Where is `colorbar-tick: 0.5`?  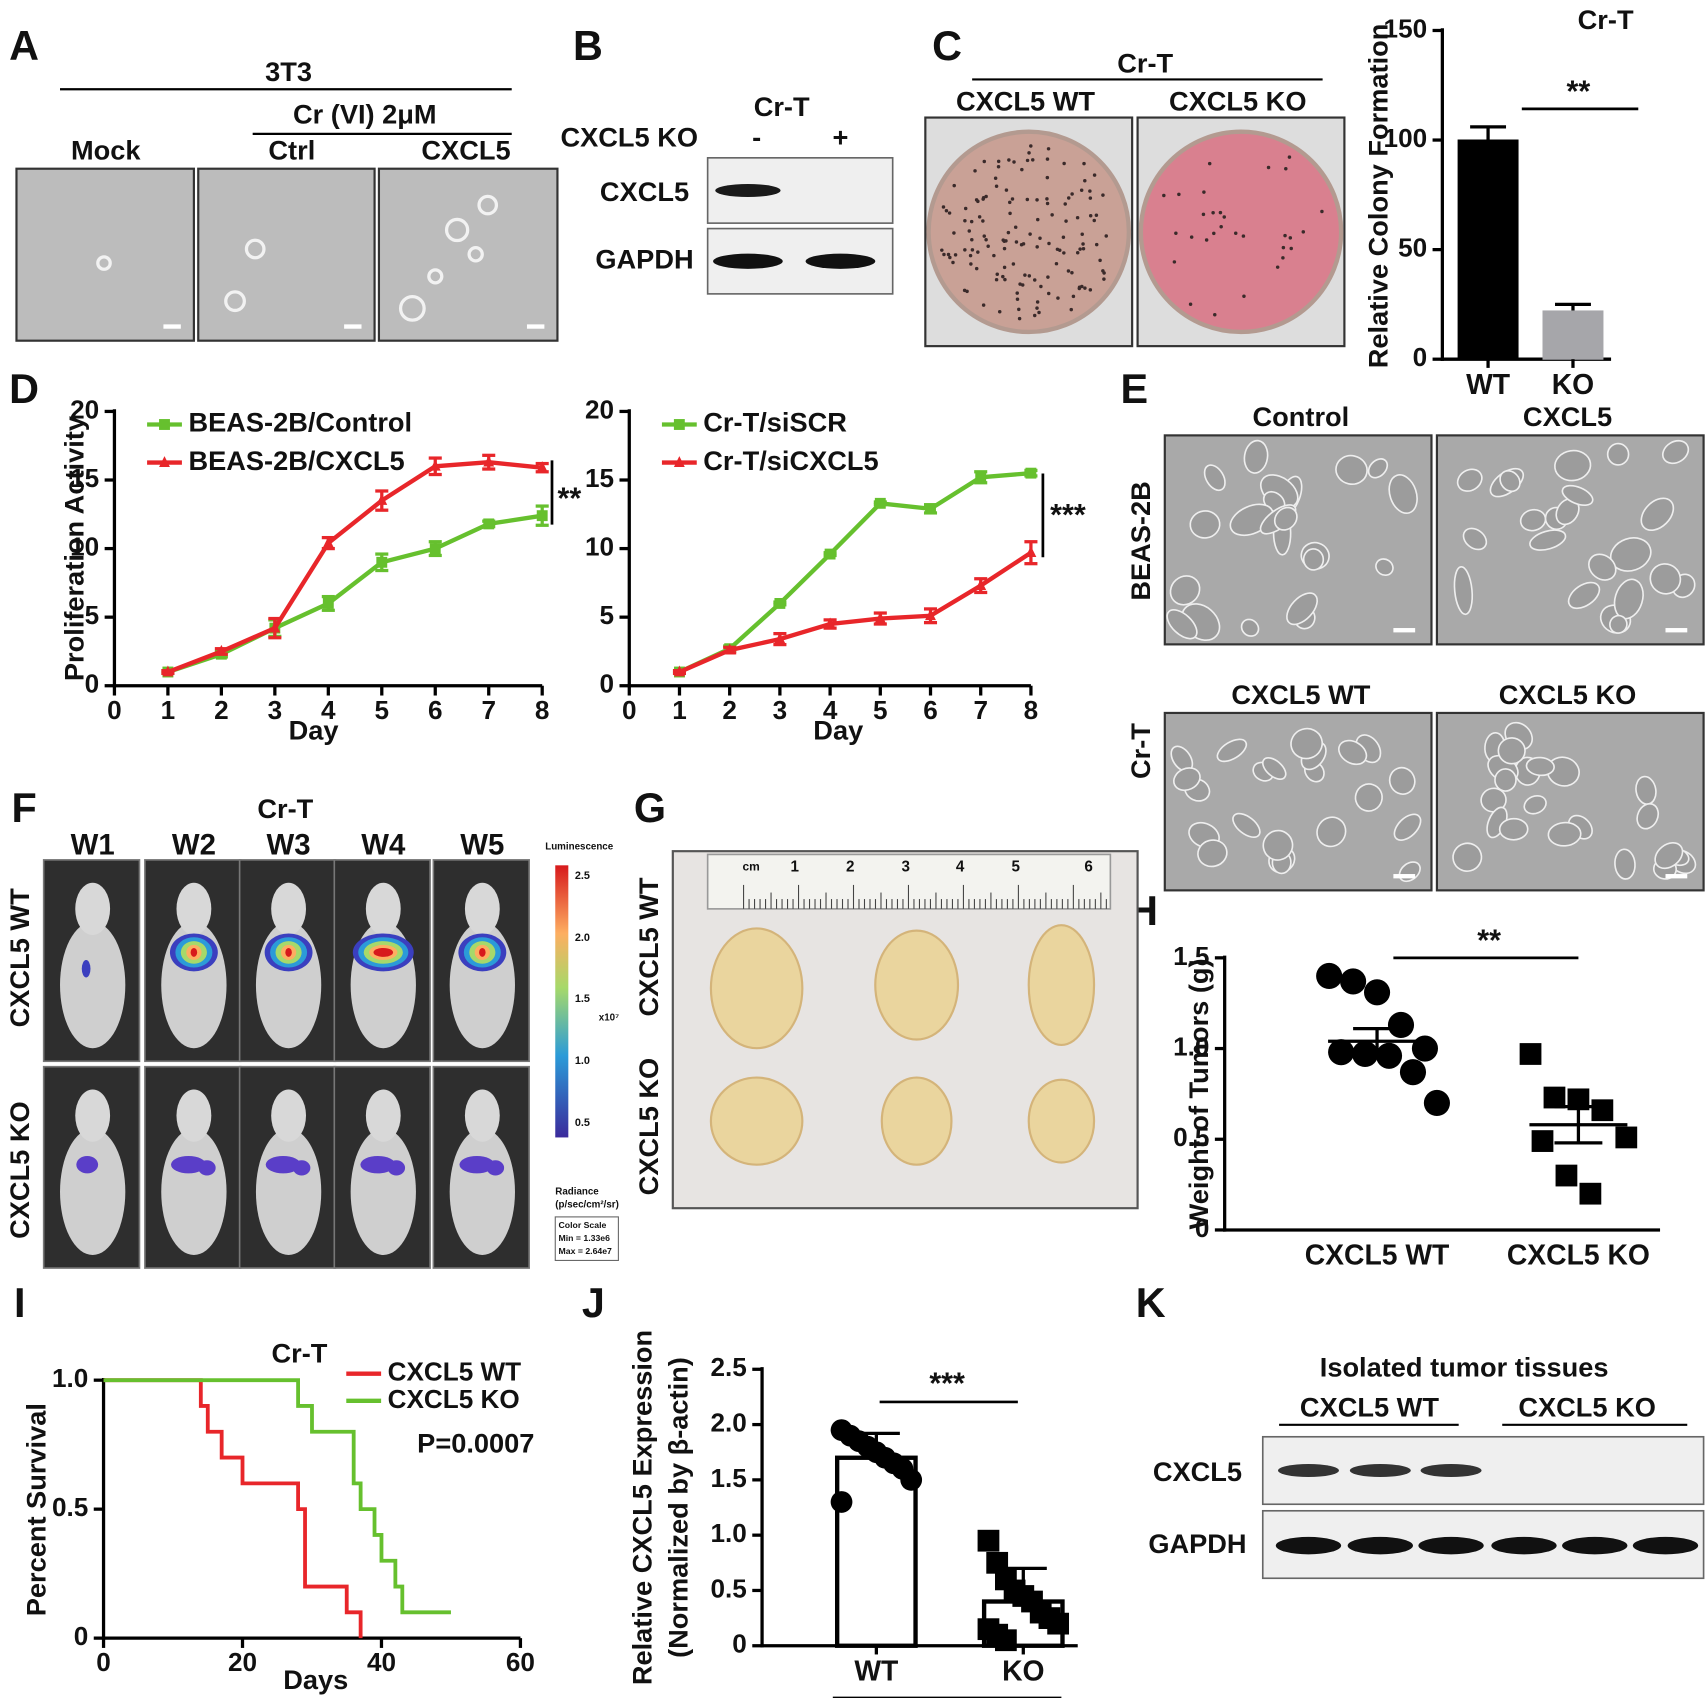 colorbar-tick: 0.5 is located at coordinates (582, 1123).